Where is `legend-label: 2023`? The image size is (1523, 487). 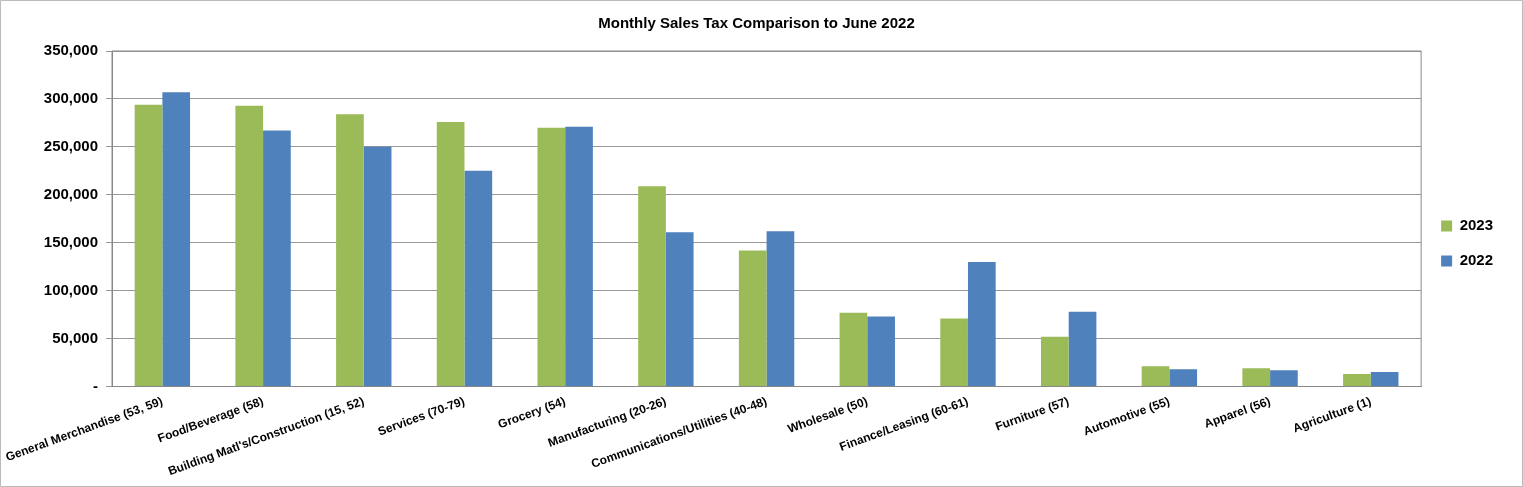 legend-label: 2023 is located at coordinates (1476, 225).